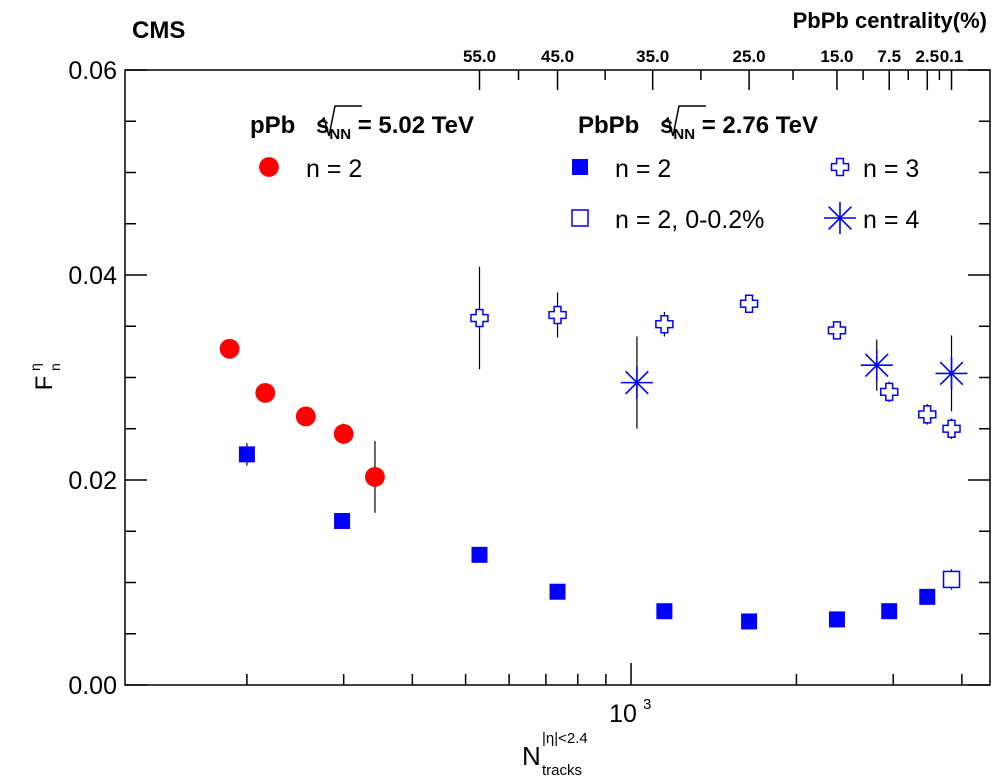 This screenshot has height=780, width=993. What do you see at coordinates (952, 56) in the screenshot?
I see `top-tick-label: 0.1` at bounding box center [952, 56].